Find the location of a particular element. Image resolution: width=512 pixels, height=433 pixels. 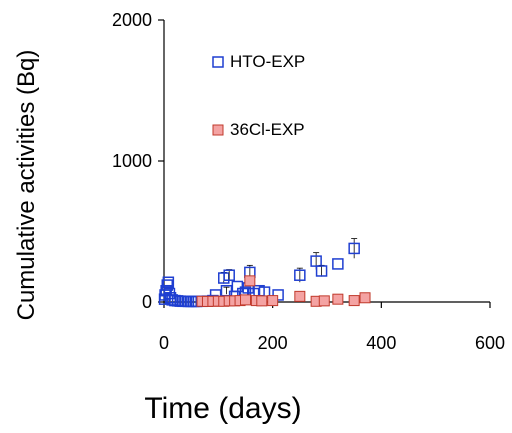

y-axis-ticks: 0 1000 2000 is located at coordinates (138, 161).